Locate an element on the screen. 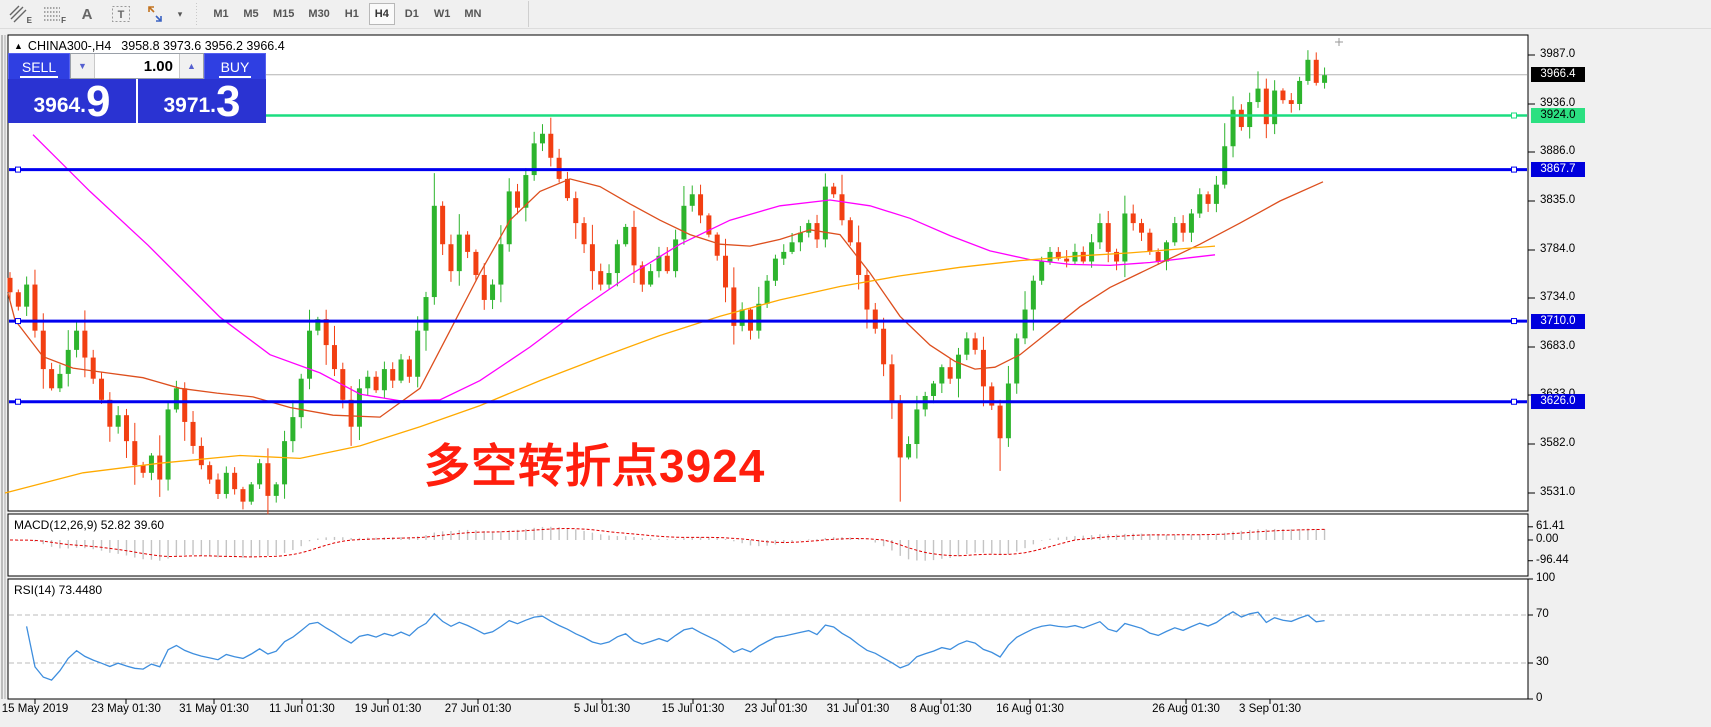  rsi-panel is located at coordinates (768, 639).